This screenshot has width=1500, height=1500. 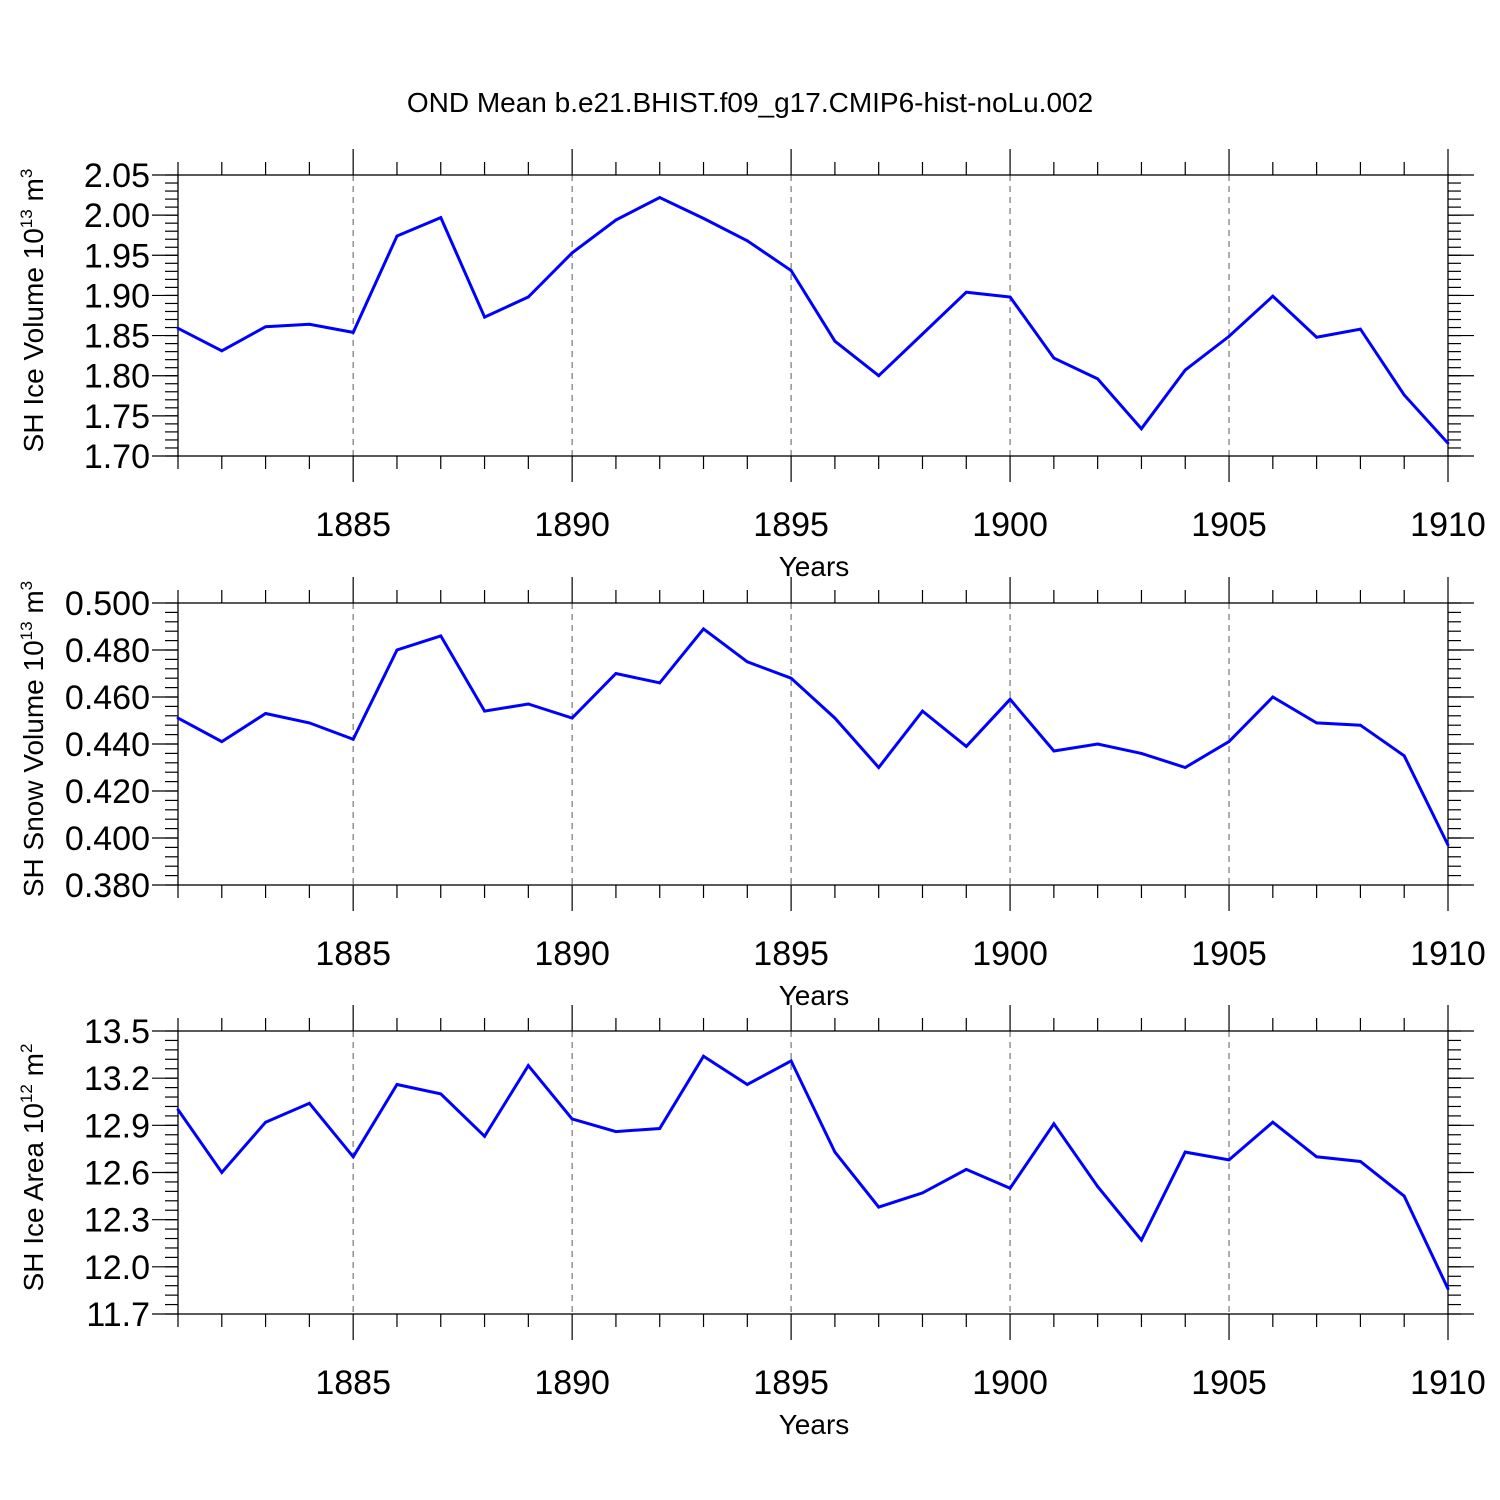 What do you see at coordinates (117, 1079) in the screenshot?
I see `y-tick-label: 13.2` at bounding box center [117, 1079].